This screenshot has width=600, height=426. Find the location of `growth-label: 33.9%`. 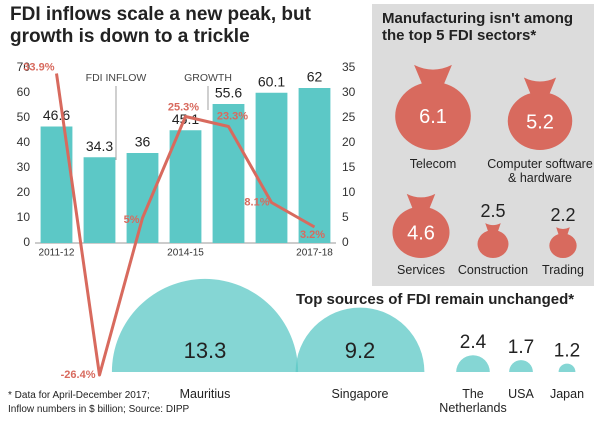

growth-label: 33.9% is located at coordinates (38, 67).